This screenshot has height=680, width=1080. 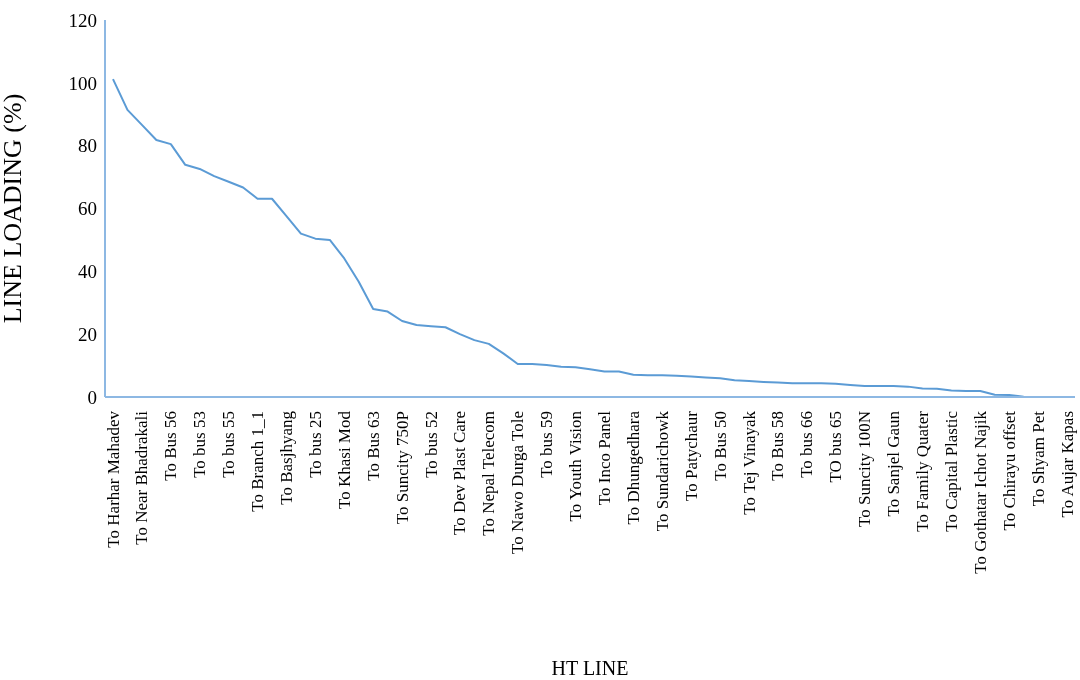 I want to click on x-tick-label: TO bus 65, so click(x=836, y=447).